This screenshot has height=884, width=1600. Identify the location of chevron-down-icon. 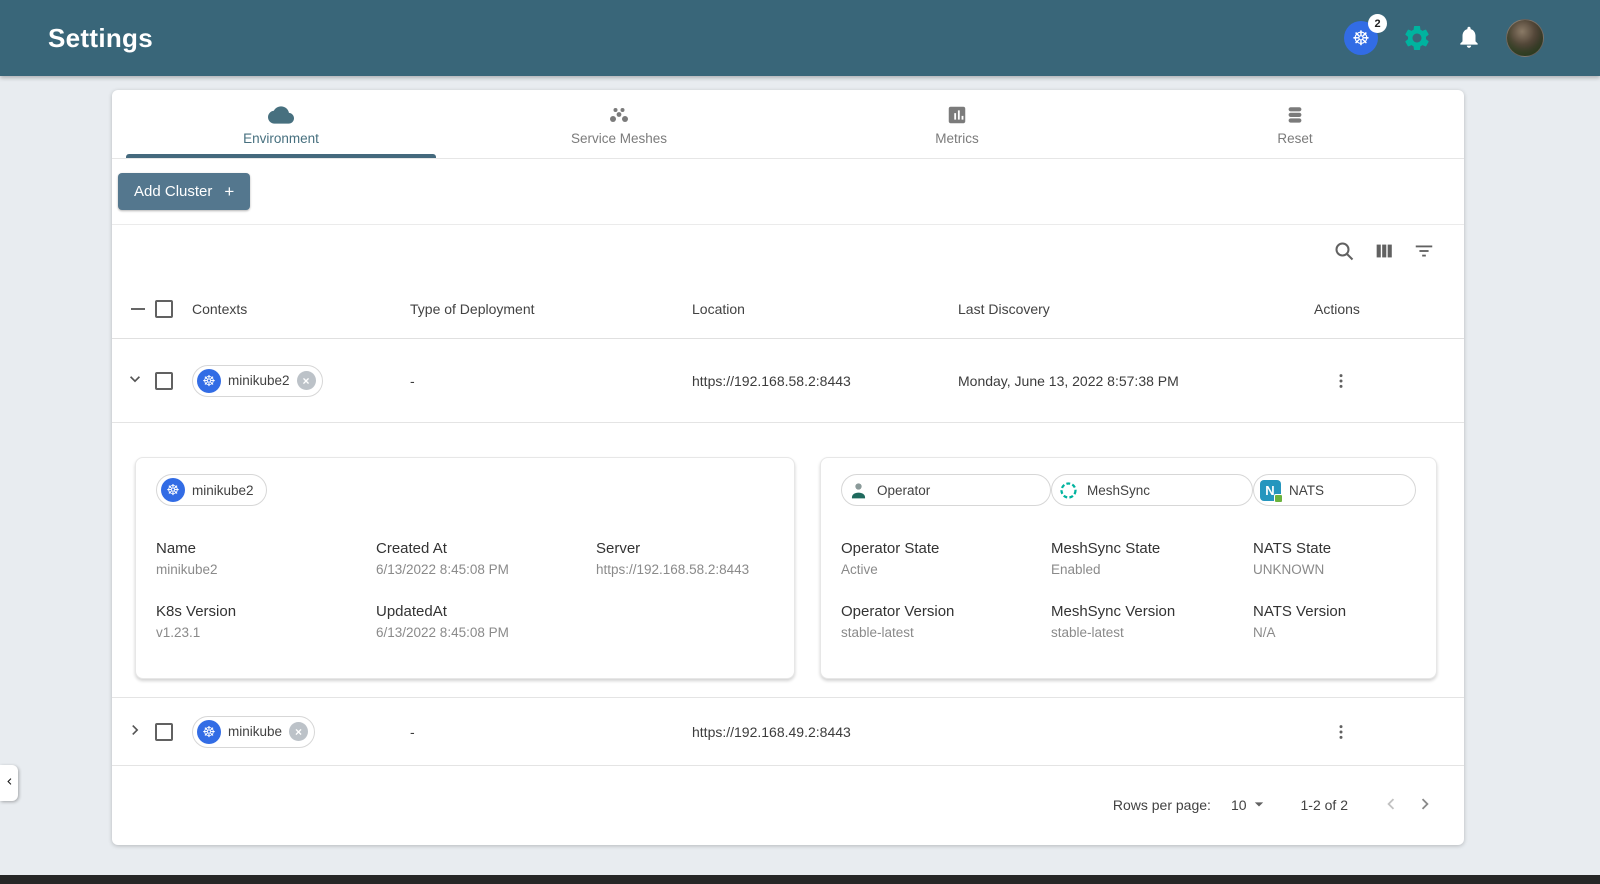
(135, 380).